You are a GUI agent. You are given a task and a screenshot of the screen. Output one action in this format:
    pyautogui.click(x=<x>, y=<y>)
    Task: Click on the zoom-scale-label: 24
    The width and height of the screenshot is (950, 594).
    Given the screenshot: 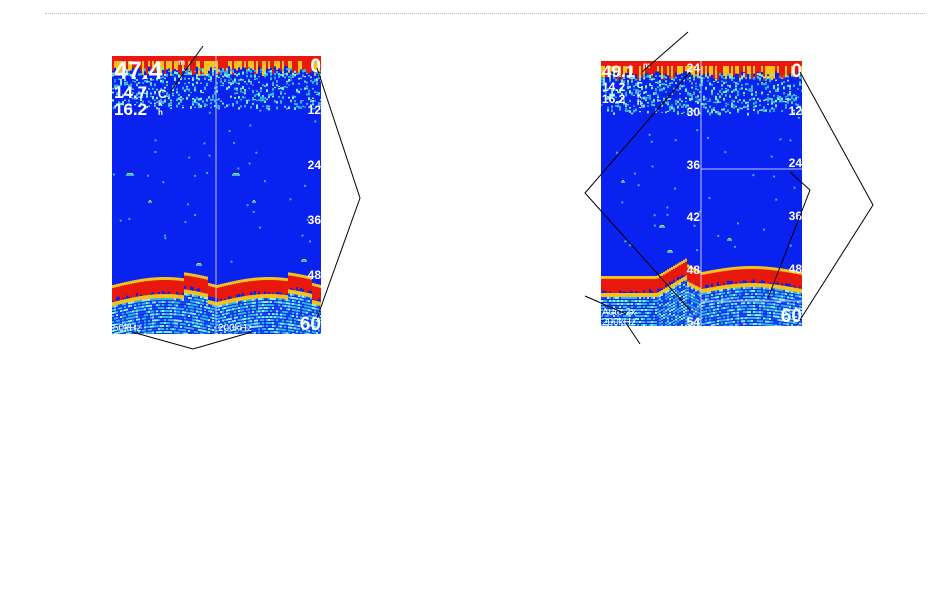 What is the action you would take?
    pyautogui.click(x=693, y=68)
    